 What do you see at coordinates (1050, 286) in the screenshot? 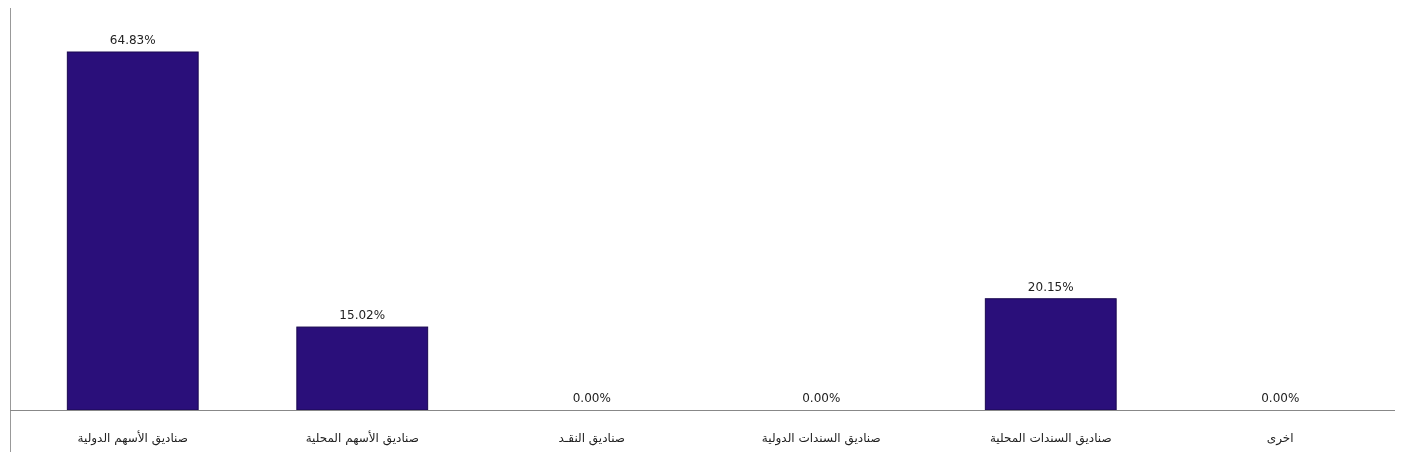
I see `data-label: 20.15%` at bounding box center [1050, 286].